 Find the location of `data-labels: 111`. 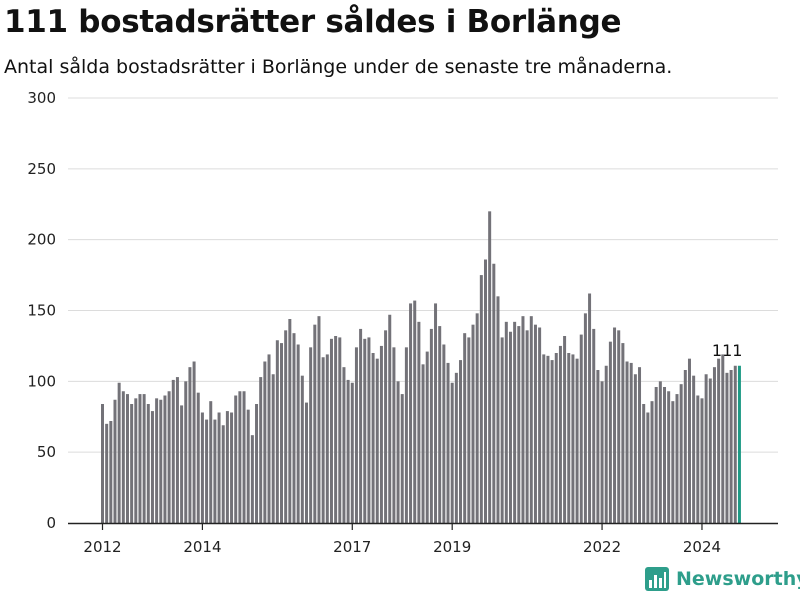

data-labels: 111 is located at coordinates (727, 350).